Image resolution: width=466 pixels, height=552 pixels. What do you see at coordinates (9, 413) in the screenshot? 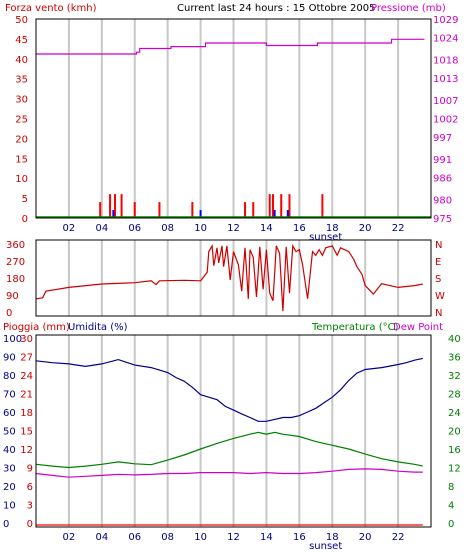
I see `rain-scale-tick-label: 60` at bounding box center [9, 413].